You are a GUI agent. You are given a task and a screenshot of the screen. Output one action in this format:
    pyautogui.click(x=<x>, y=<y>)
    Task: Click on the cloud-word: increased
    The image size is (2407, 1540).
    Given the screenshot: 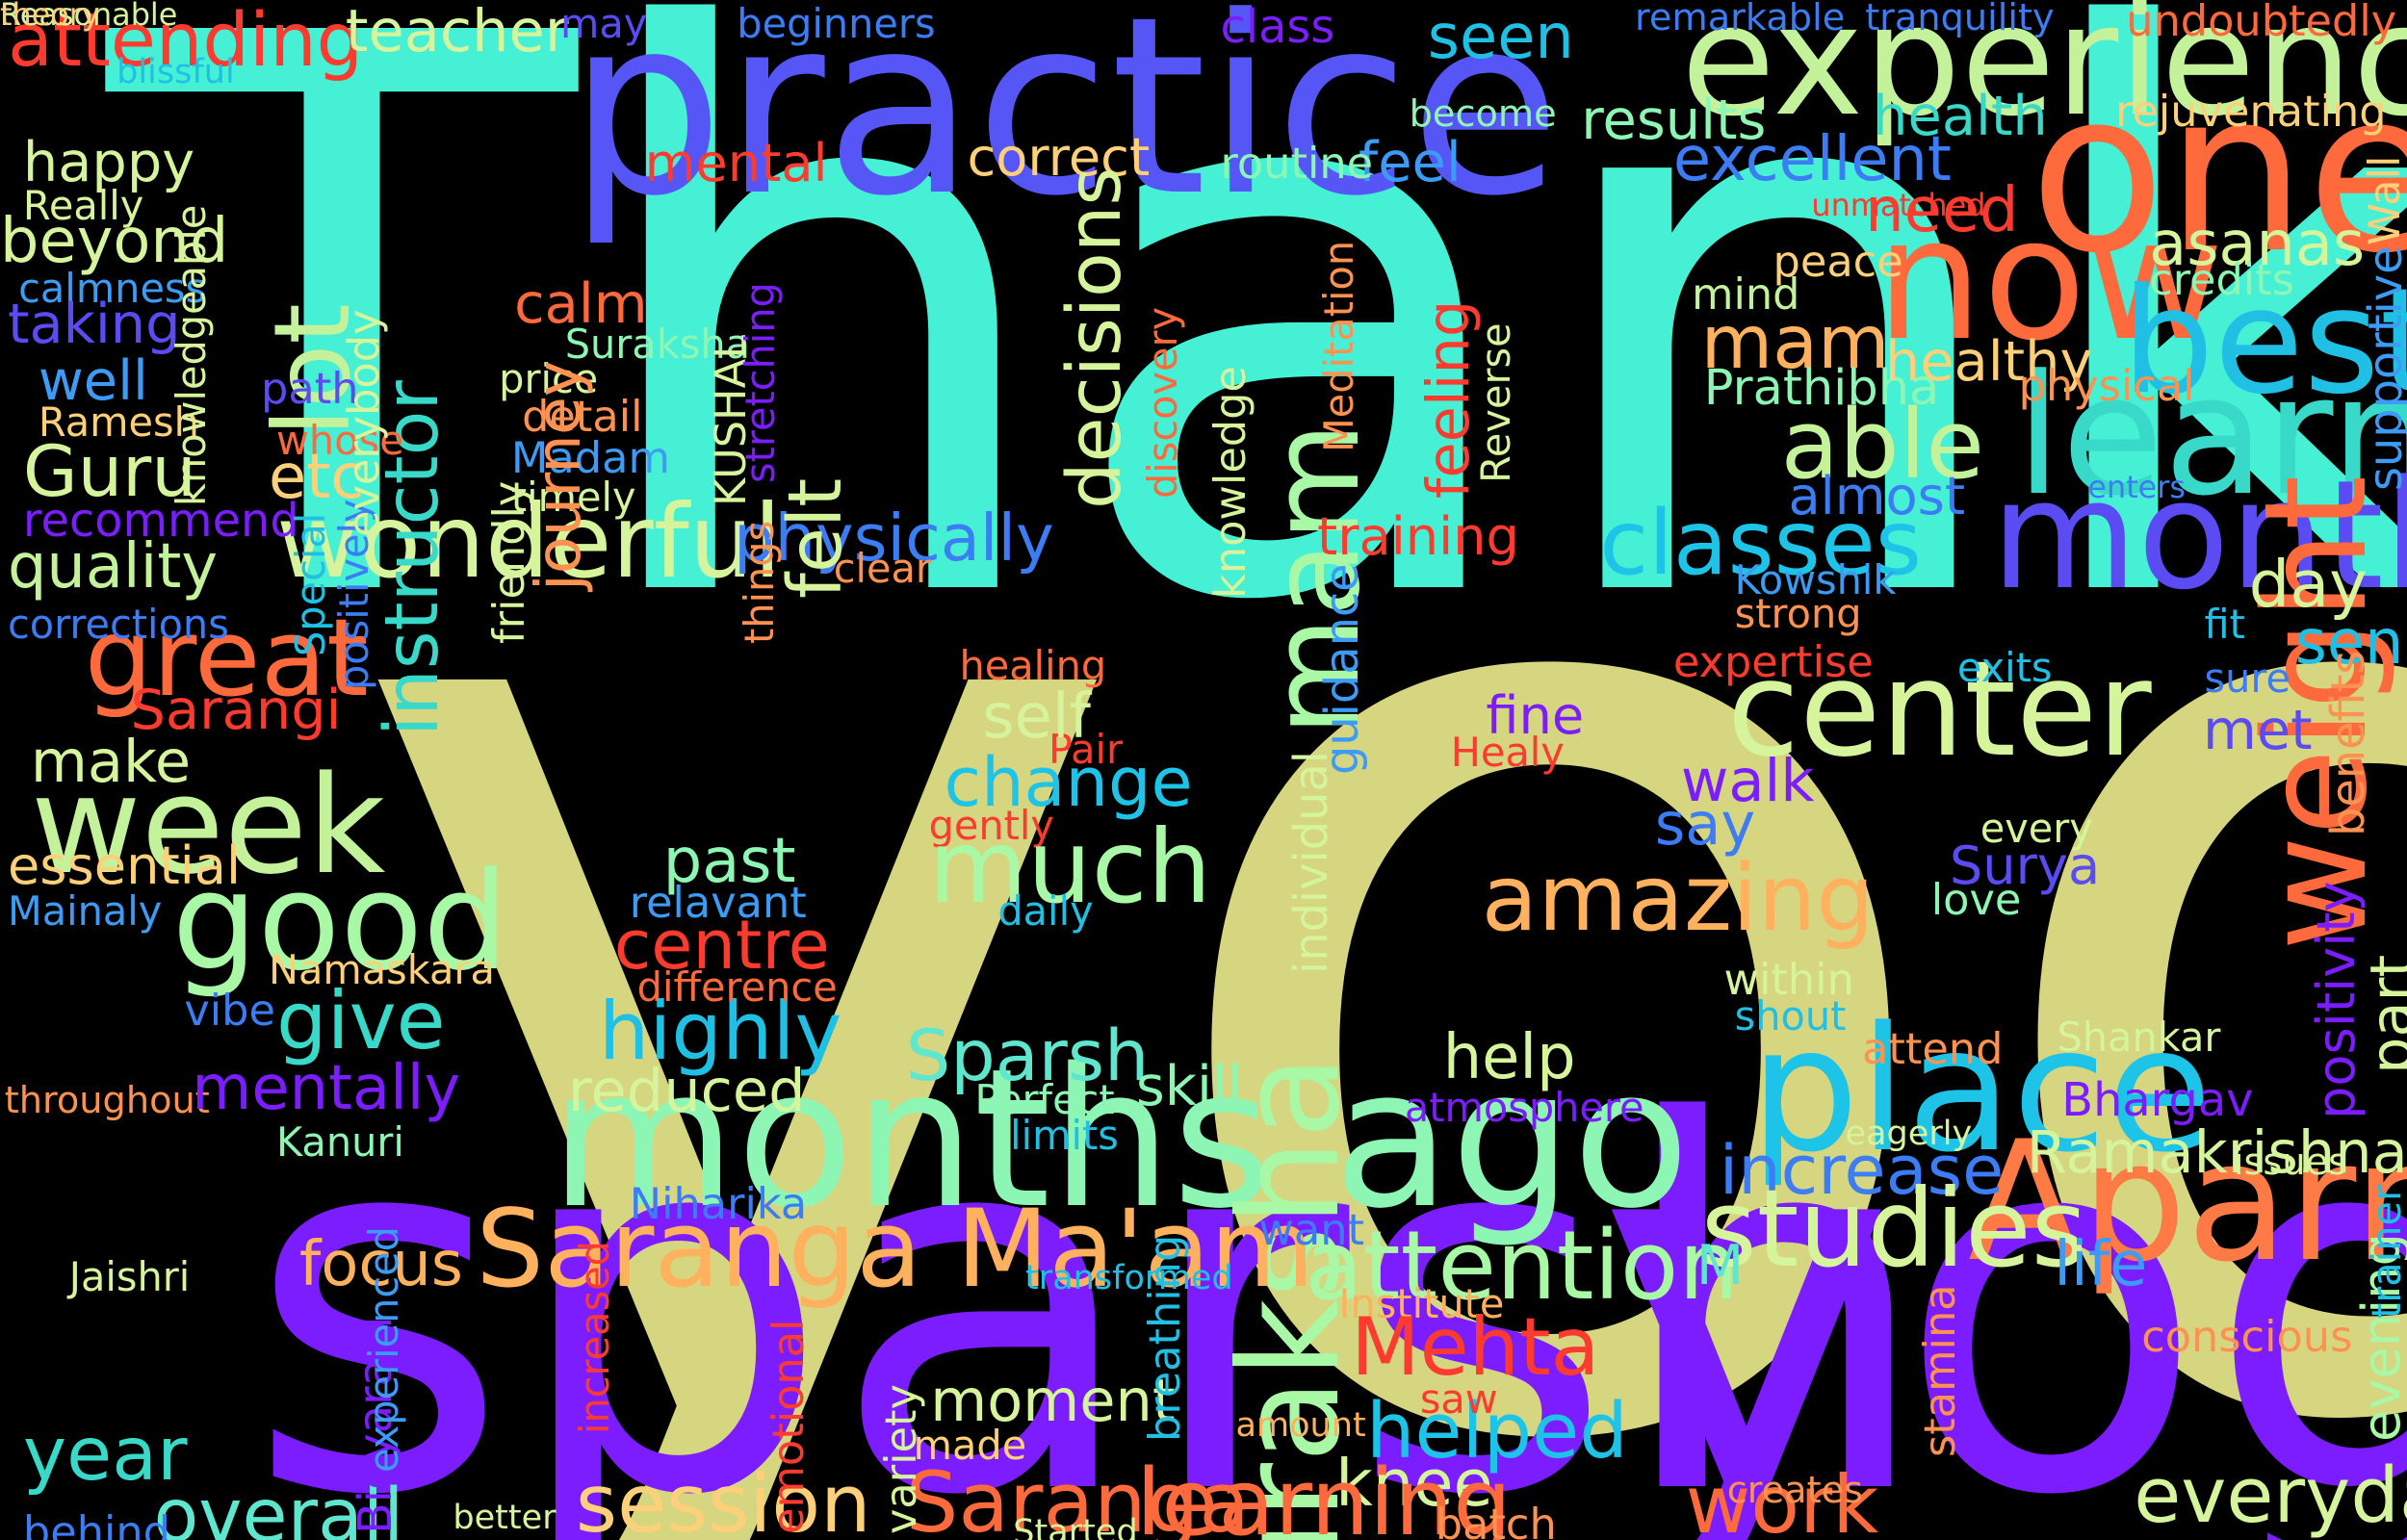 What is the action you would take?
    pyautogui.click(x=594, y=1338)
    